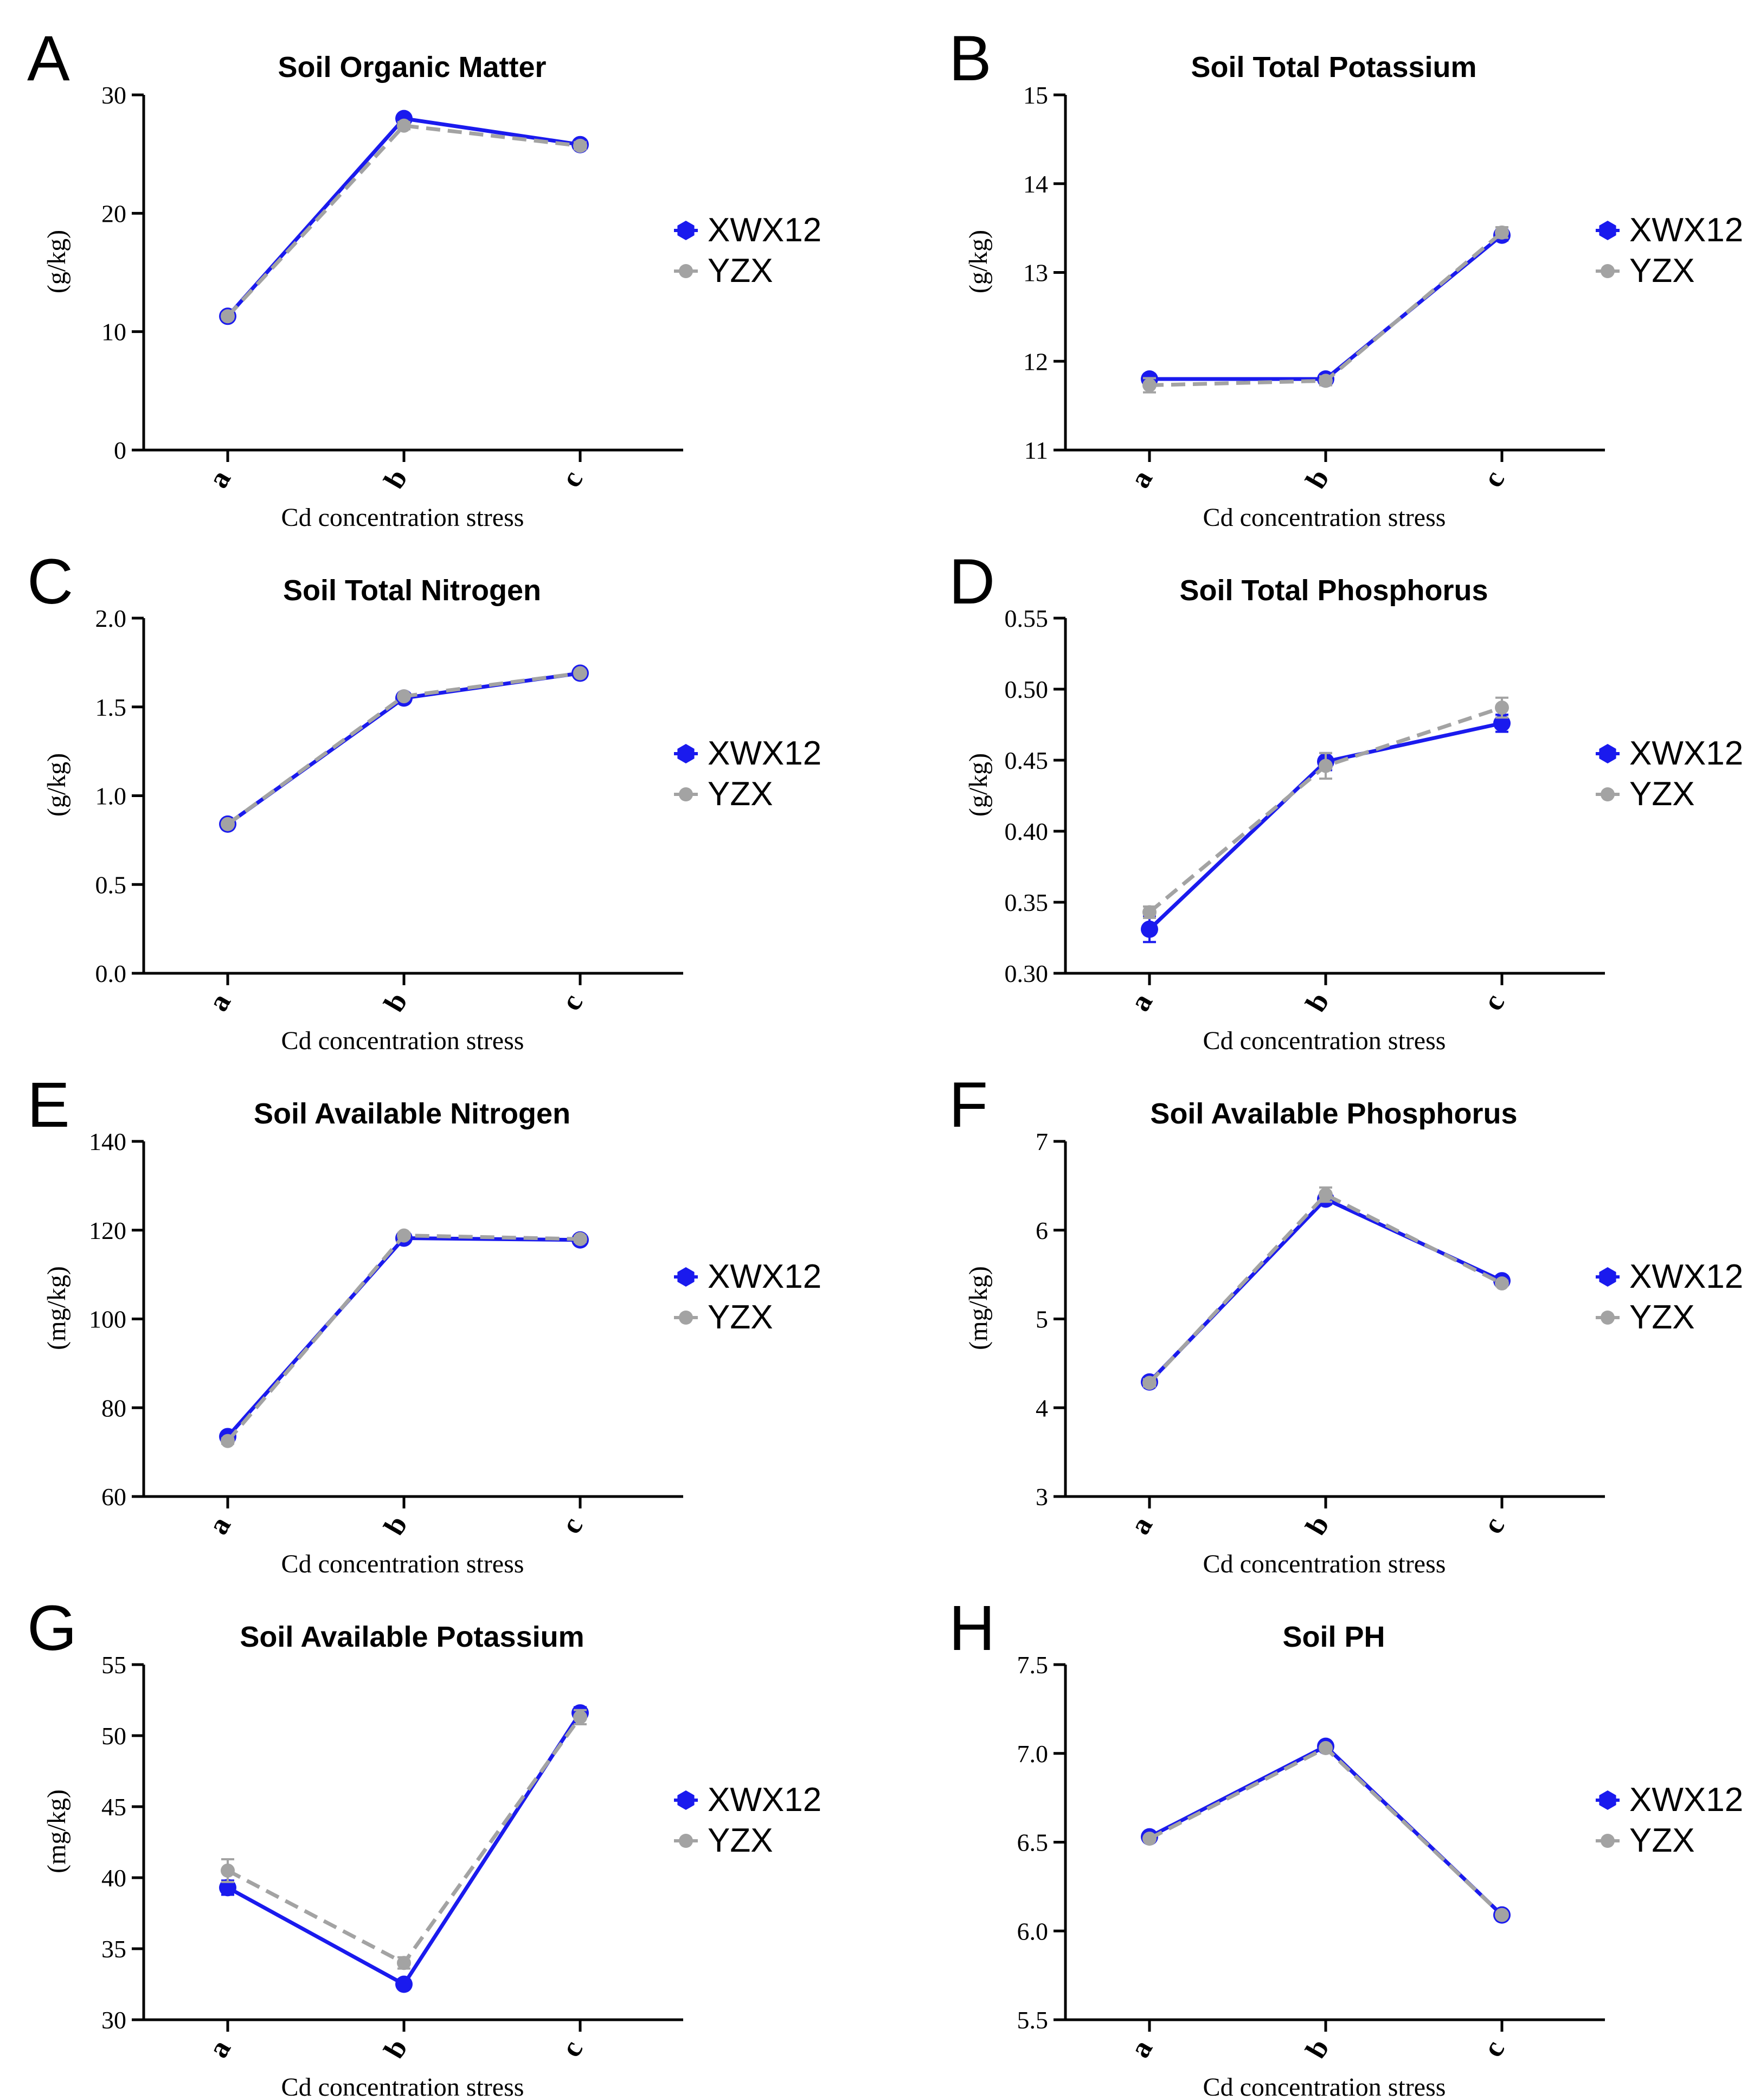  I want to click on y-tick-label: 11, so click(1036, 450).